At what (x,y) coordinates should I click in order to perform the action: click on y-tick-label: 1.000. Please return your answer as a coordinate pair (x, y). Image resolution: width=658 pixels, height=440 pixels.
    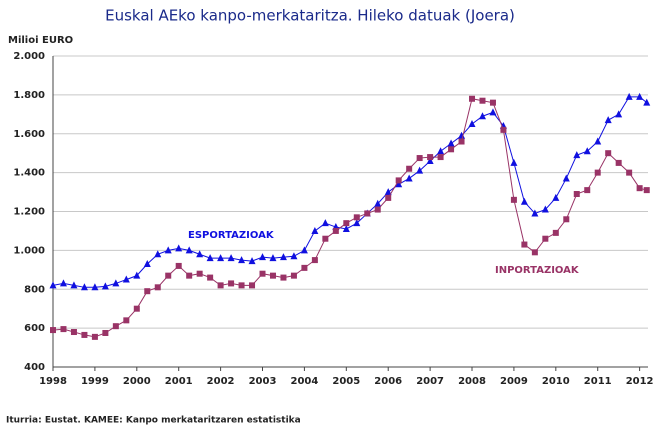
    Looking at the image, I should click on (29, 250).